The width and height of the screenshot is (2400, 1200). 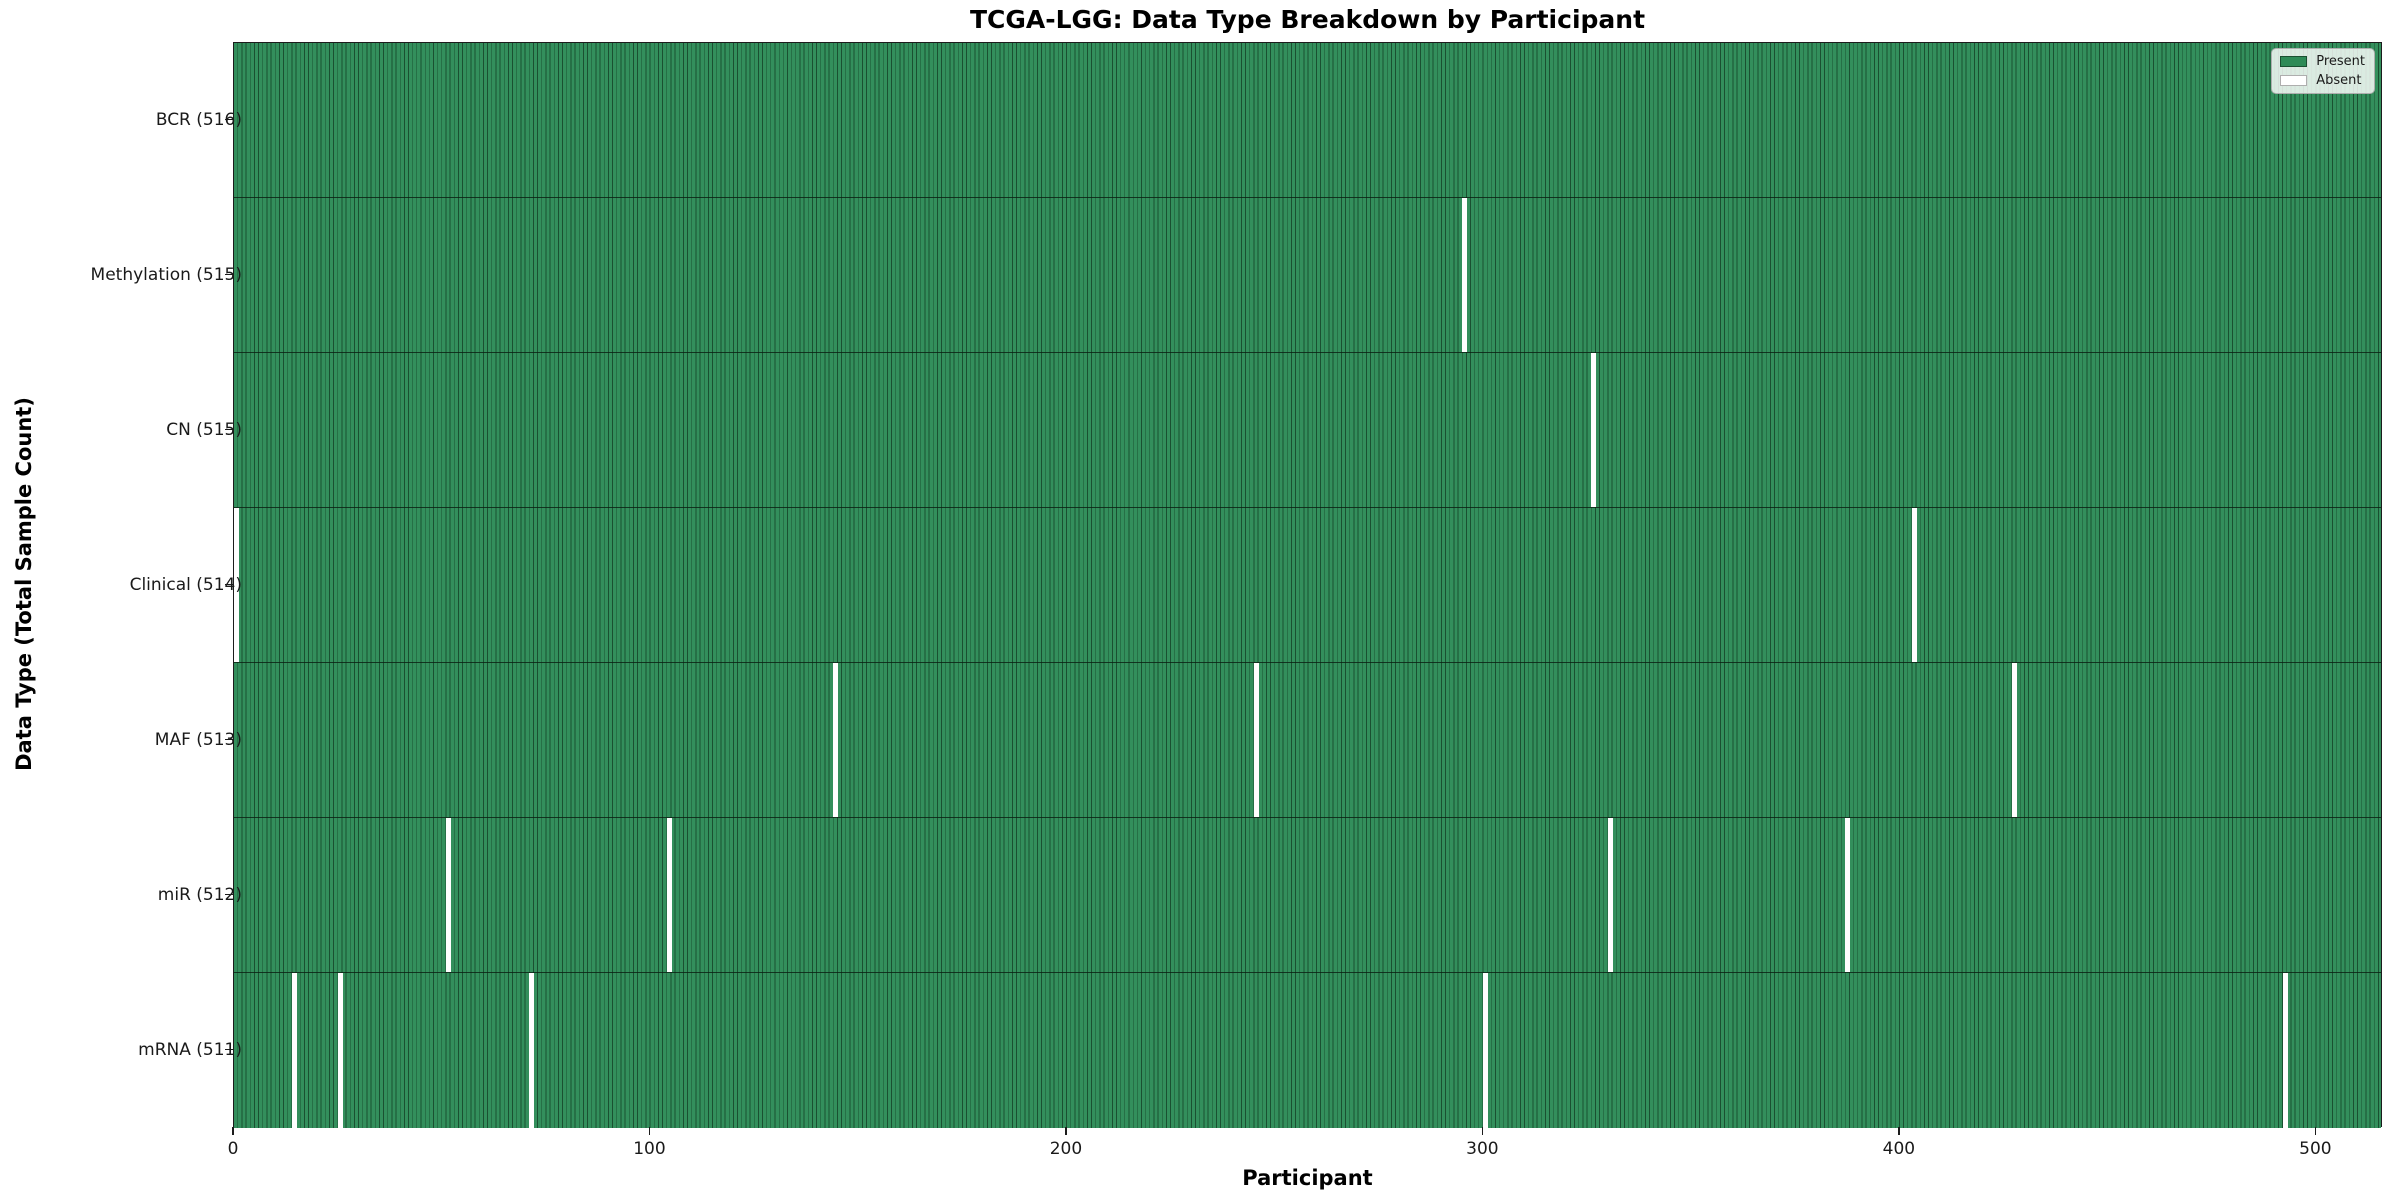 I want to click on legend-item-present: Present, so click(x=2322, y=61).